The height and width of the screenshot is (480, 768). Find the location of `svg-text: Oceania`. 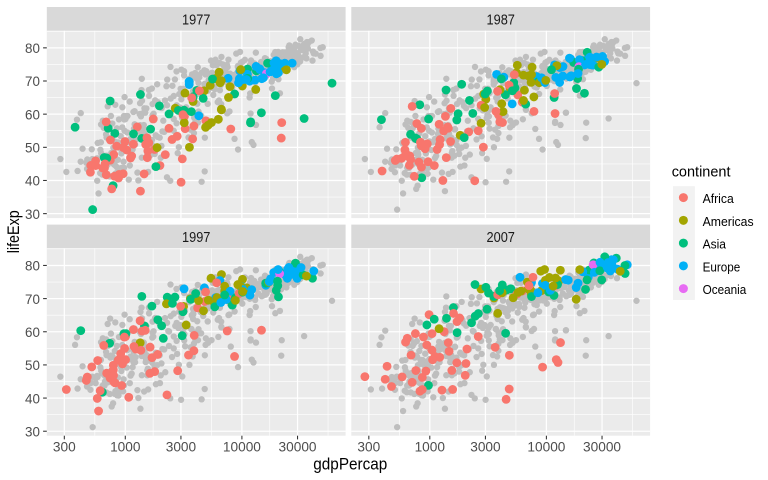

svg-text: Oceania is located at coordinates (725, 289).